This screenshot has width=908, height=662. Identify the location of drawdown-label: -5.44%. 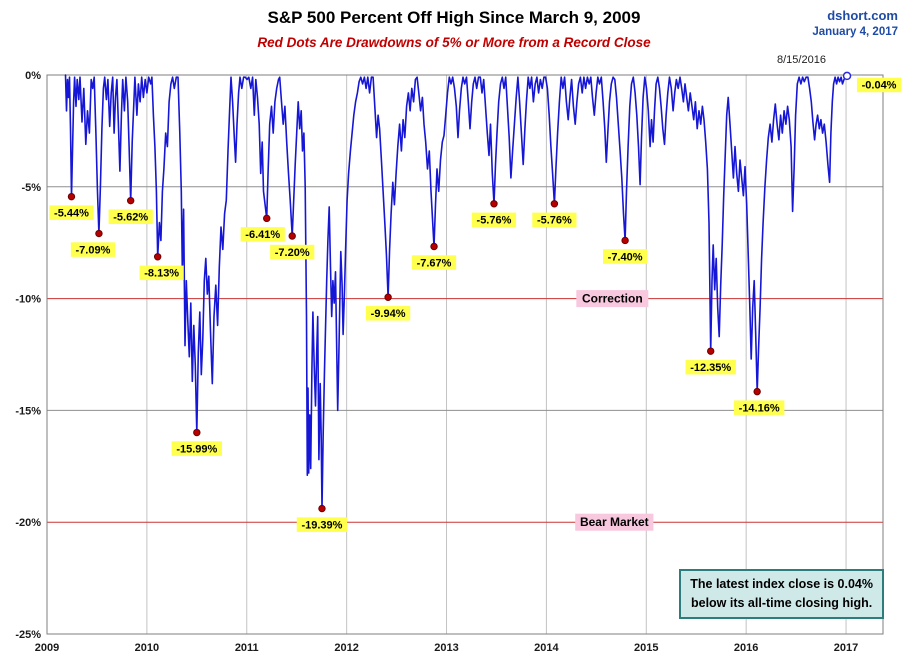
(71, 213).